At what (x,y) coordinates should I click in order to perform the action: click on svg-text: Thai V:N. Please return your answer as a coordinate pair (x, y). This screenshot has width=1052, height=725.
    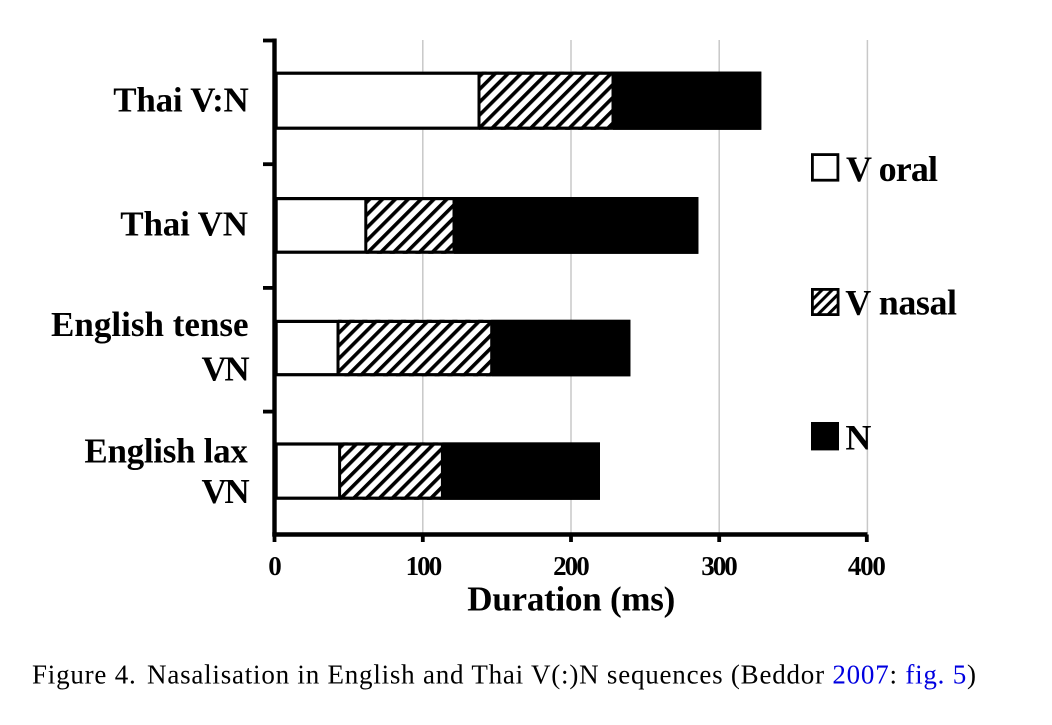
    Looking at the image, I should click on (180, 100).